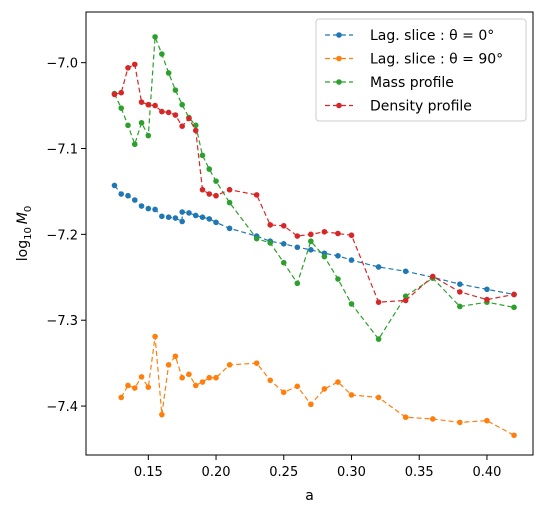 The height and width of the screenshot is (519, 548). I want to click on legend-entry: Density profile, so click(398, 107).